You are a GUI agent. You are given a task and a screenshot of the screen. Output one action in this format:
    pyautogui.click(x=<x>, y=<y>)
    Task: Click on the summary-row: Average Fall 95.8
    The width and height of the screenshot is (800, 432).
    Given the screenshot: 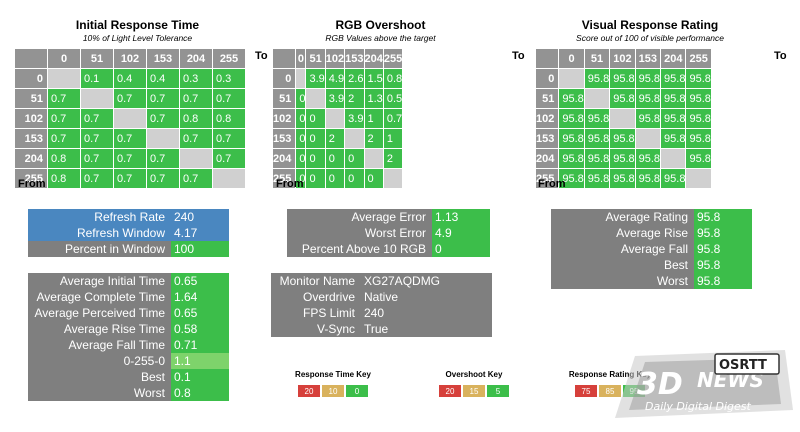 What is the action you would take?
    pyautogui.click(x=651, y=249)
    